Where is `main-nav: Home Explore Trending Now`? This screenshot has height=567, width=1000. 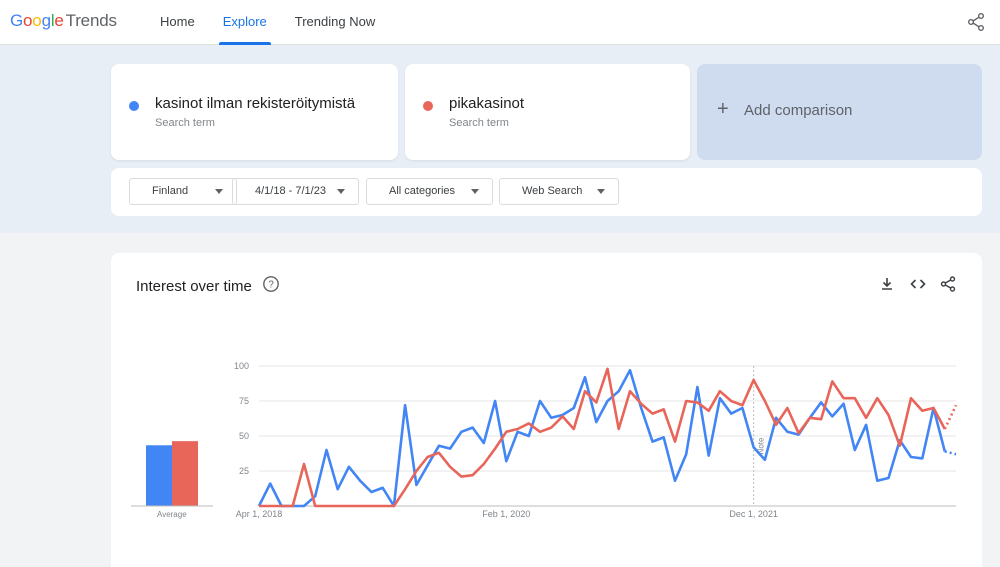 main-nav: Home Explore Trending Now is located at coordinates (271, 22).